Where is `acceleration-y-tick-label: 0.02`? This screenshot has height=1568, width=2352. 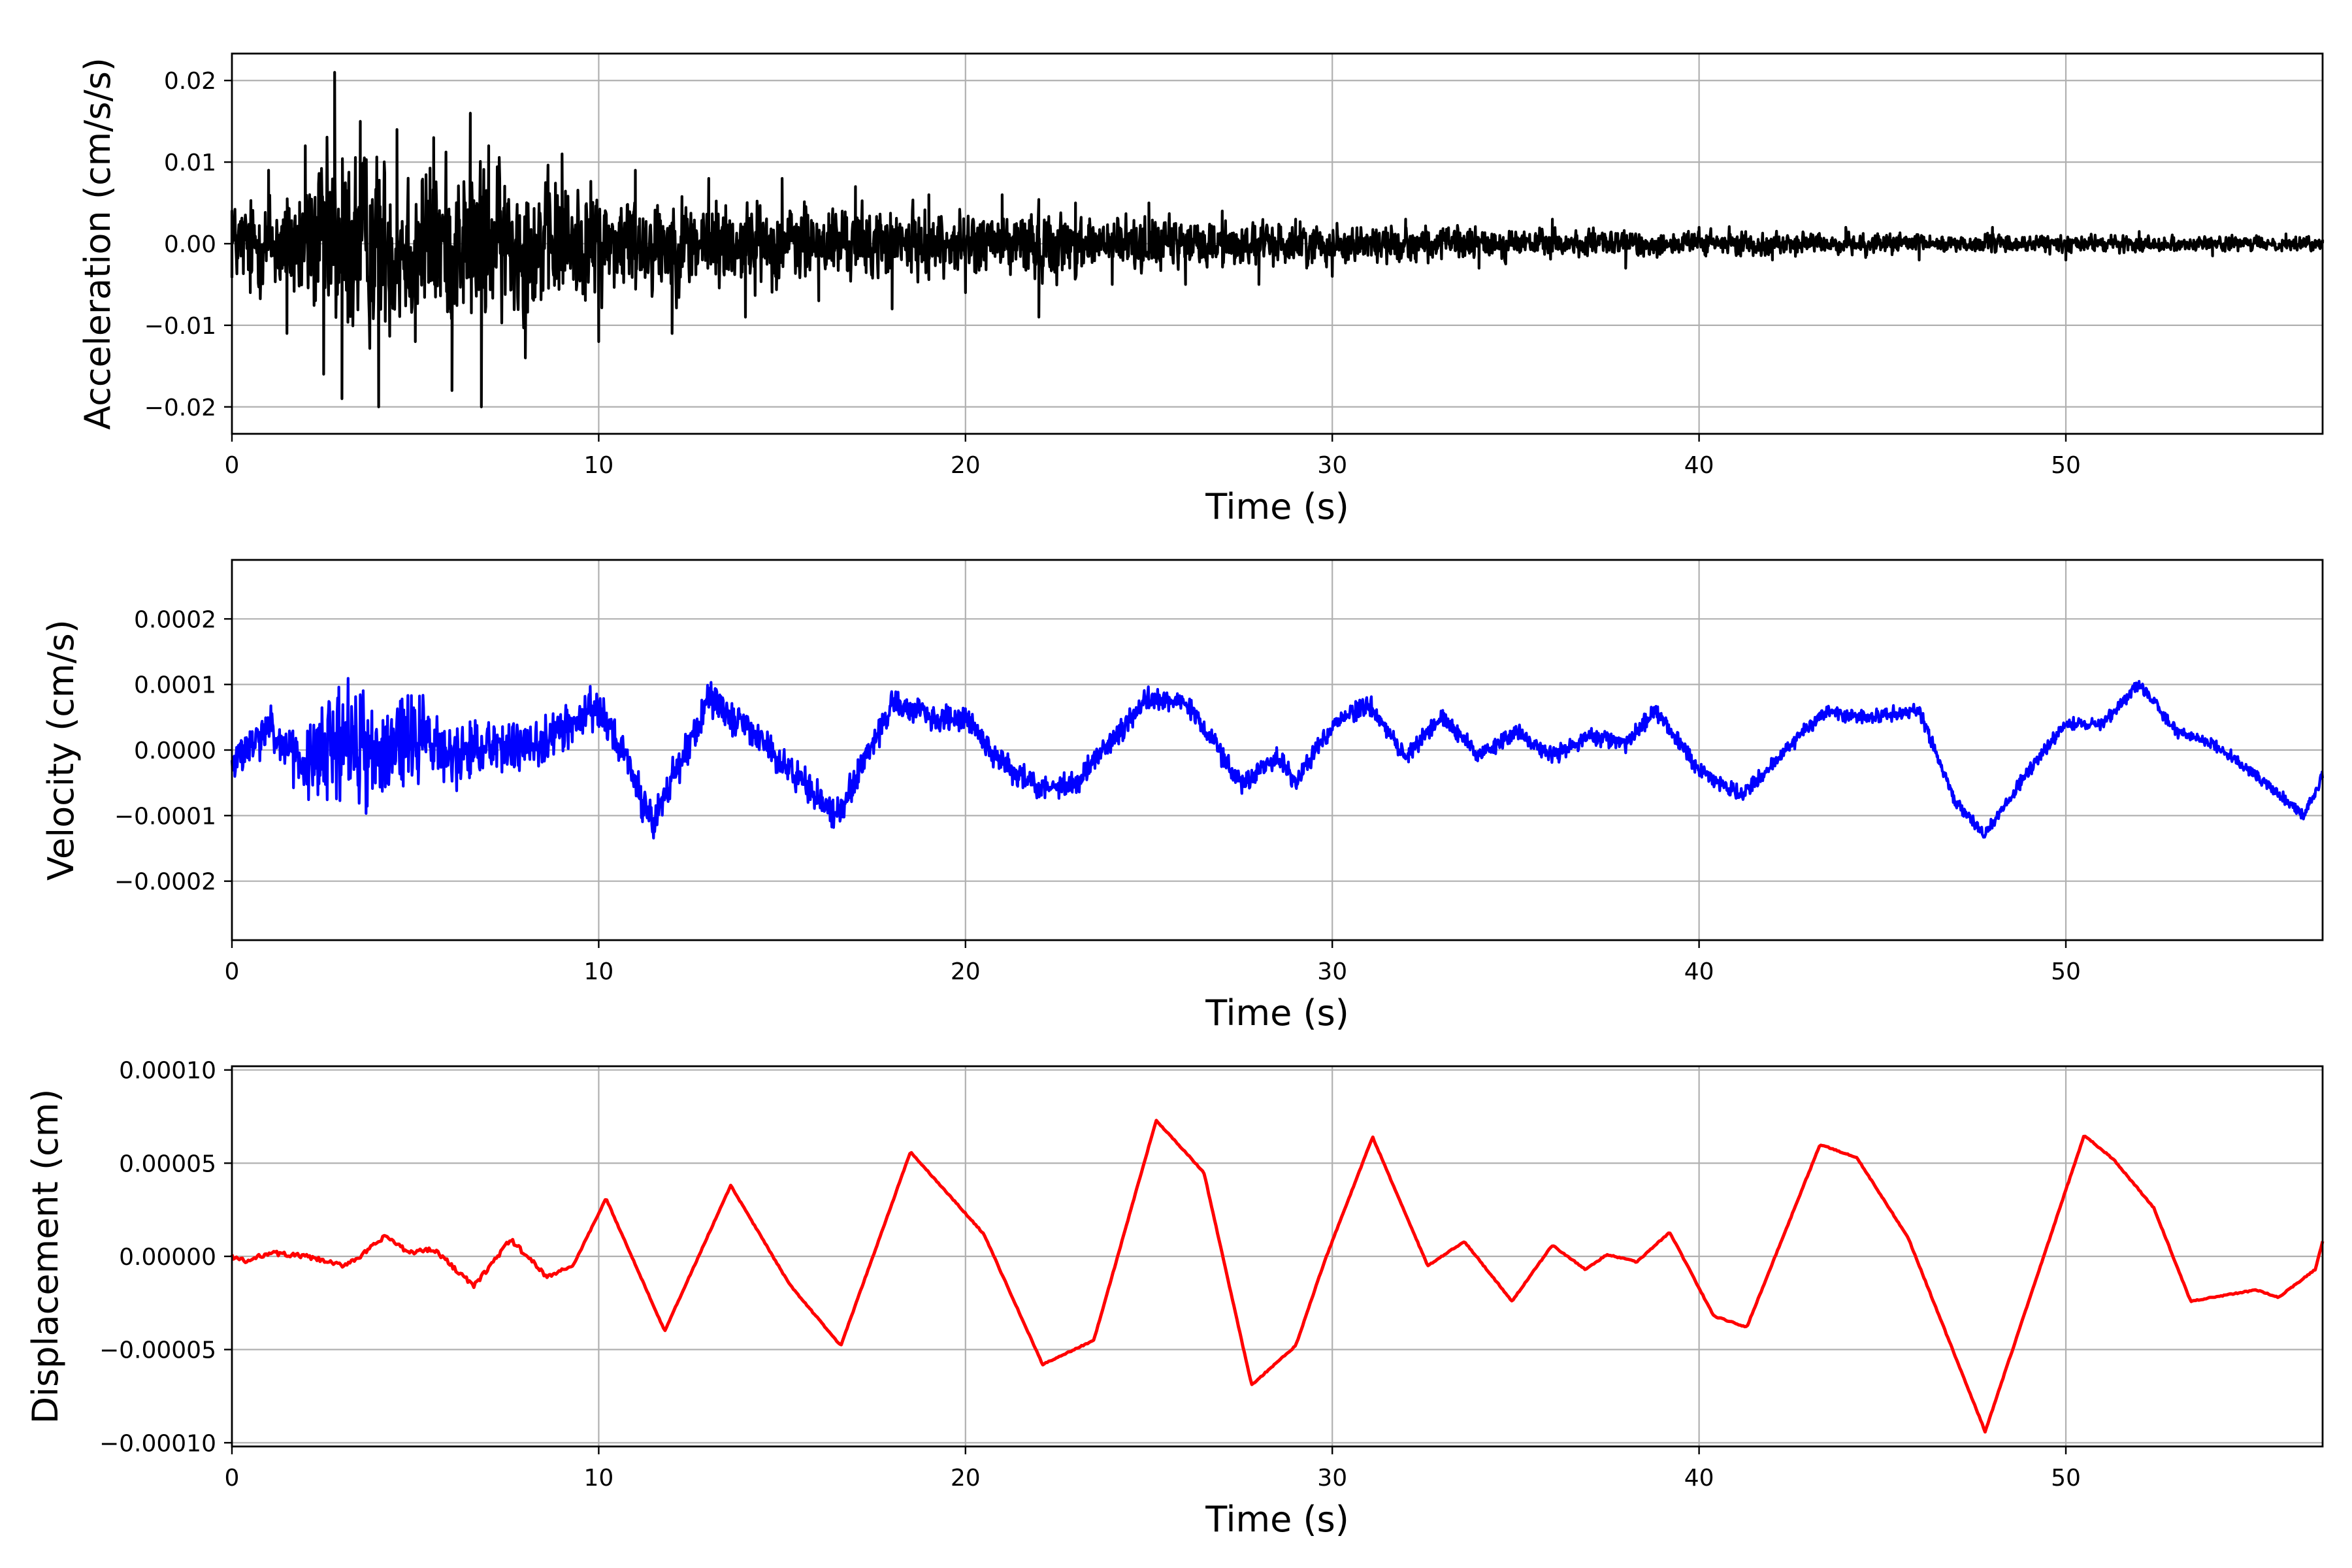 acceleration-y-tick-label: 0.02 is located at coordinates (190, 81).